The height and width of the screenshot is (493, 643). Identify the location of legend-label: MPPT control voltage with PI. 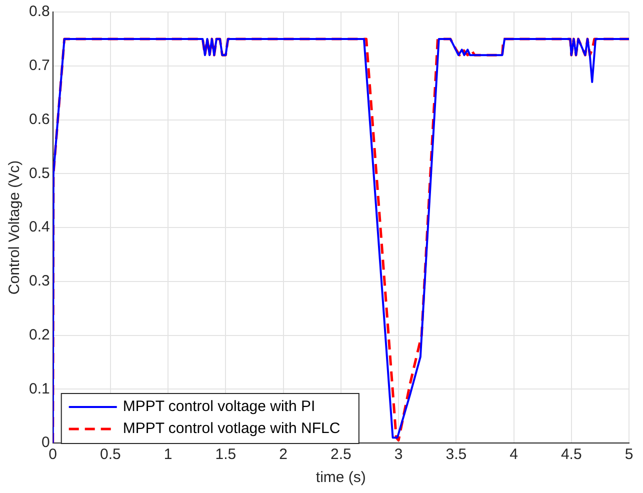
(219, 407).